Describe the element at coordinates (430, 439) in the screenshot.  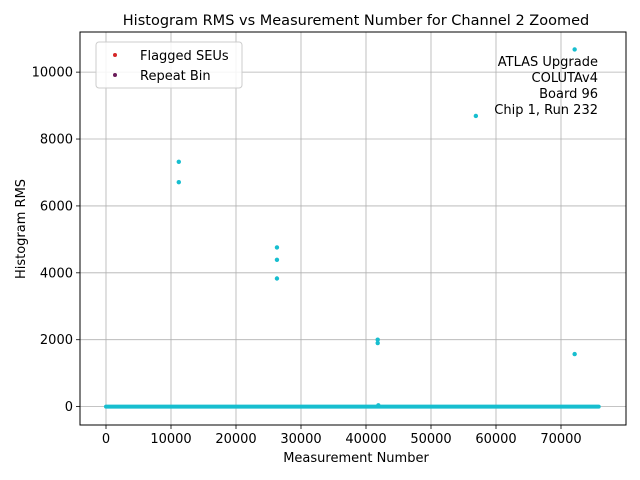
I see `x-tick-label: 50000` at that location.